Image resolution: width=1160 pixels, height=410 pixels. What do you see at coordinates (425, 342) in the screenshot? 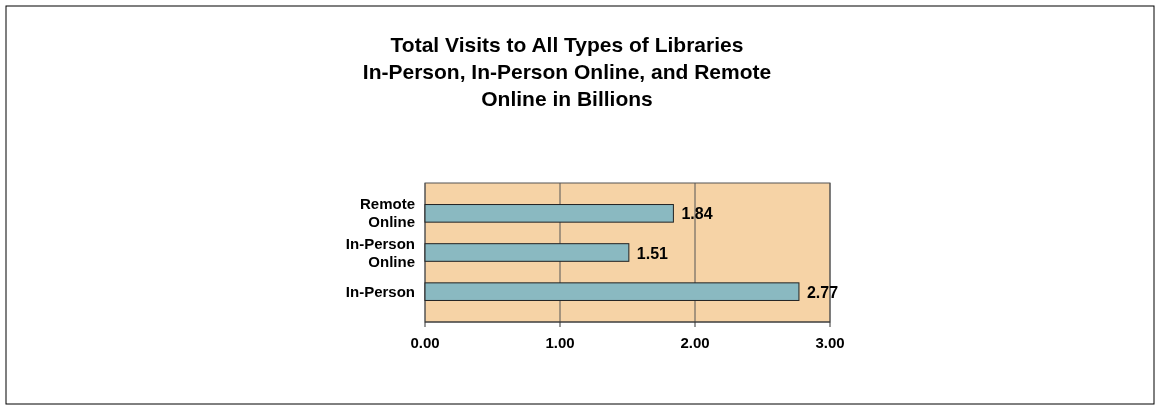
I see `x-tick-label: 0.00` at bounding box center [425, 342].